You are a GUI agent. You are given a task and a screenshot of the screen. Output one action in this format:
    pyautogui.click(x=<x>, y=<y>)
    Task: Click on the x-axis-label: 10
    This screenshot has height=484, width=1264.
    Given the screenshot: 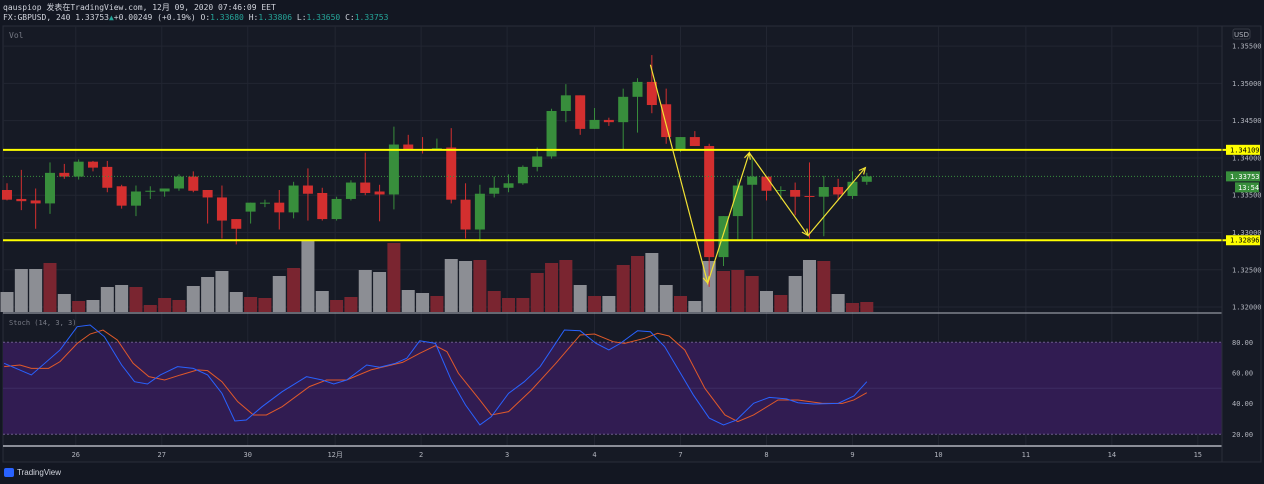 What is the action you would take?
    pyautogui.click(x=938, y=455)
    